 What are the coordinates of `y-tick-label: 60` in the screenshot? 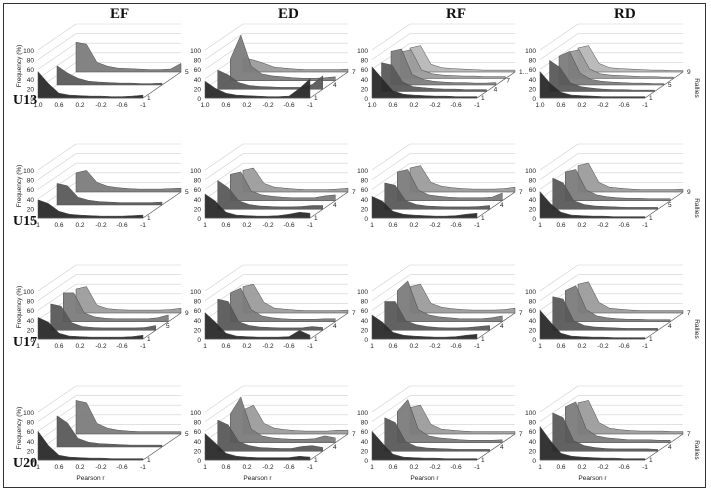 It's located at (533, 432).